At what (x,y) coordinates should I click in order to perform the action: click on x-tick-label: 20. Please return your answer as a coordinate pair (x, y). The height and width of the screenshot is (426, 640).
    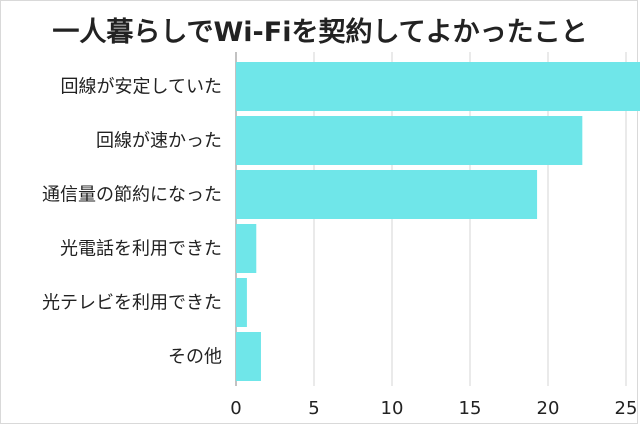
    Looking at the image, I should click on (548, 408).